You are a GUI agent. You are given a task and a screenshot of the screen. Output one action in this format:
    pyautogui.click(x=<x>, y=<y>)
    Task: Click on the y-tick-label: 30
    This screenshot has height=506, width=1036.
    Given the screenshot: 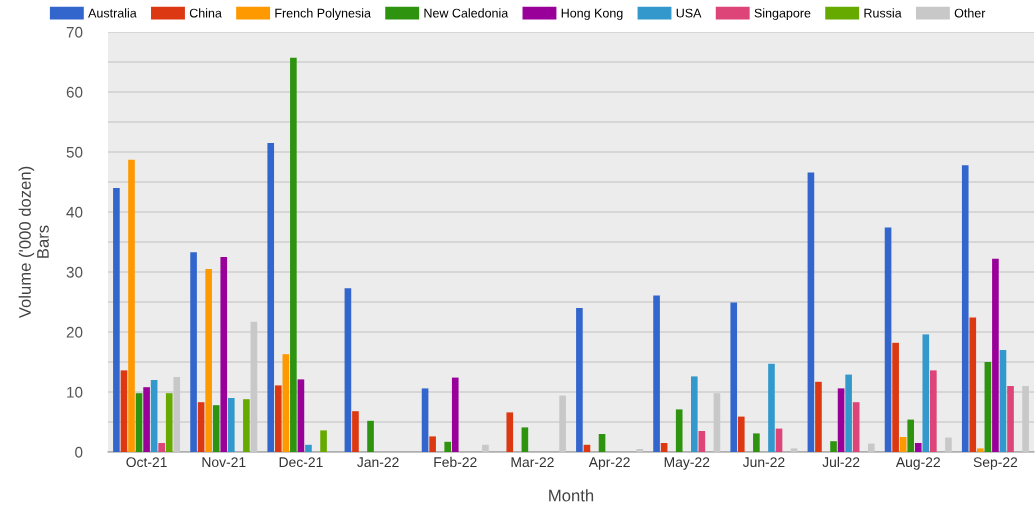 What is the action you would take?
    pyautogui.click(x=74, y=272)
    